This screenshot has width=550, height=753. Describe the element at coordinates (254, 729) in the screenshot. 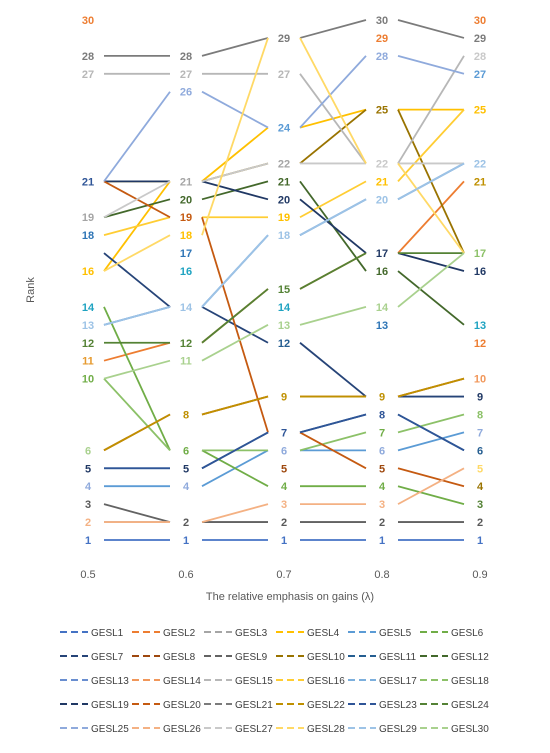

I see `legend-label: GESL27` at that location.